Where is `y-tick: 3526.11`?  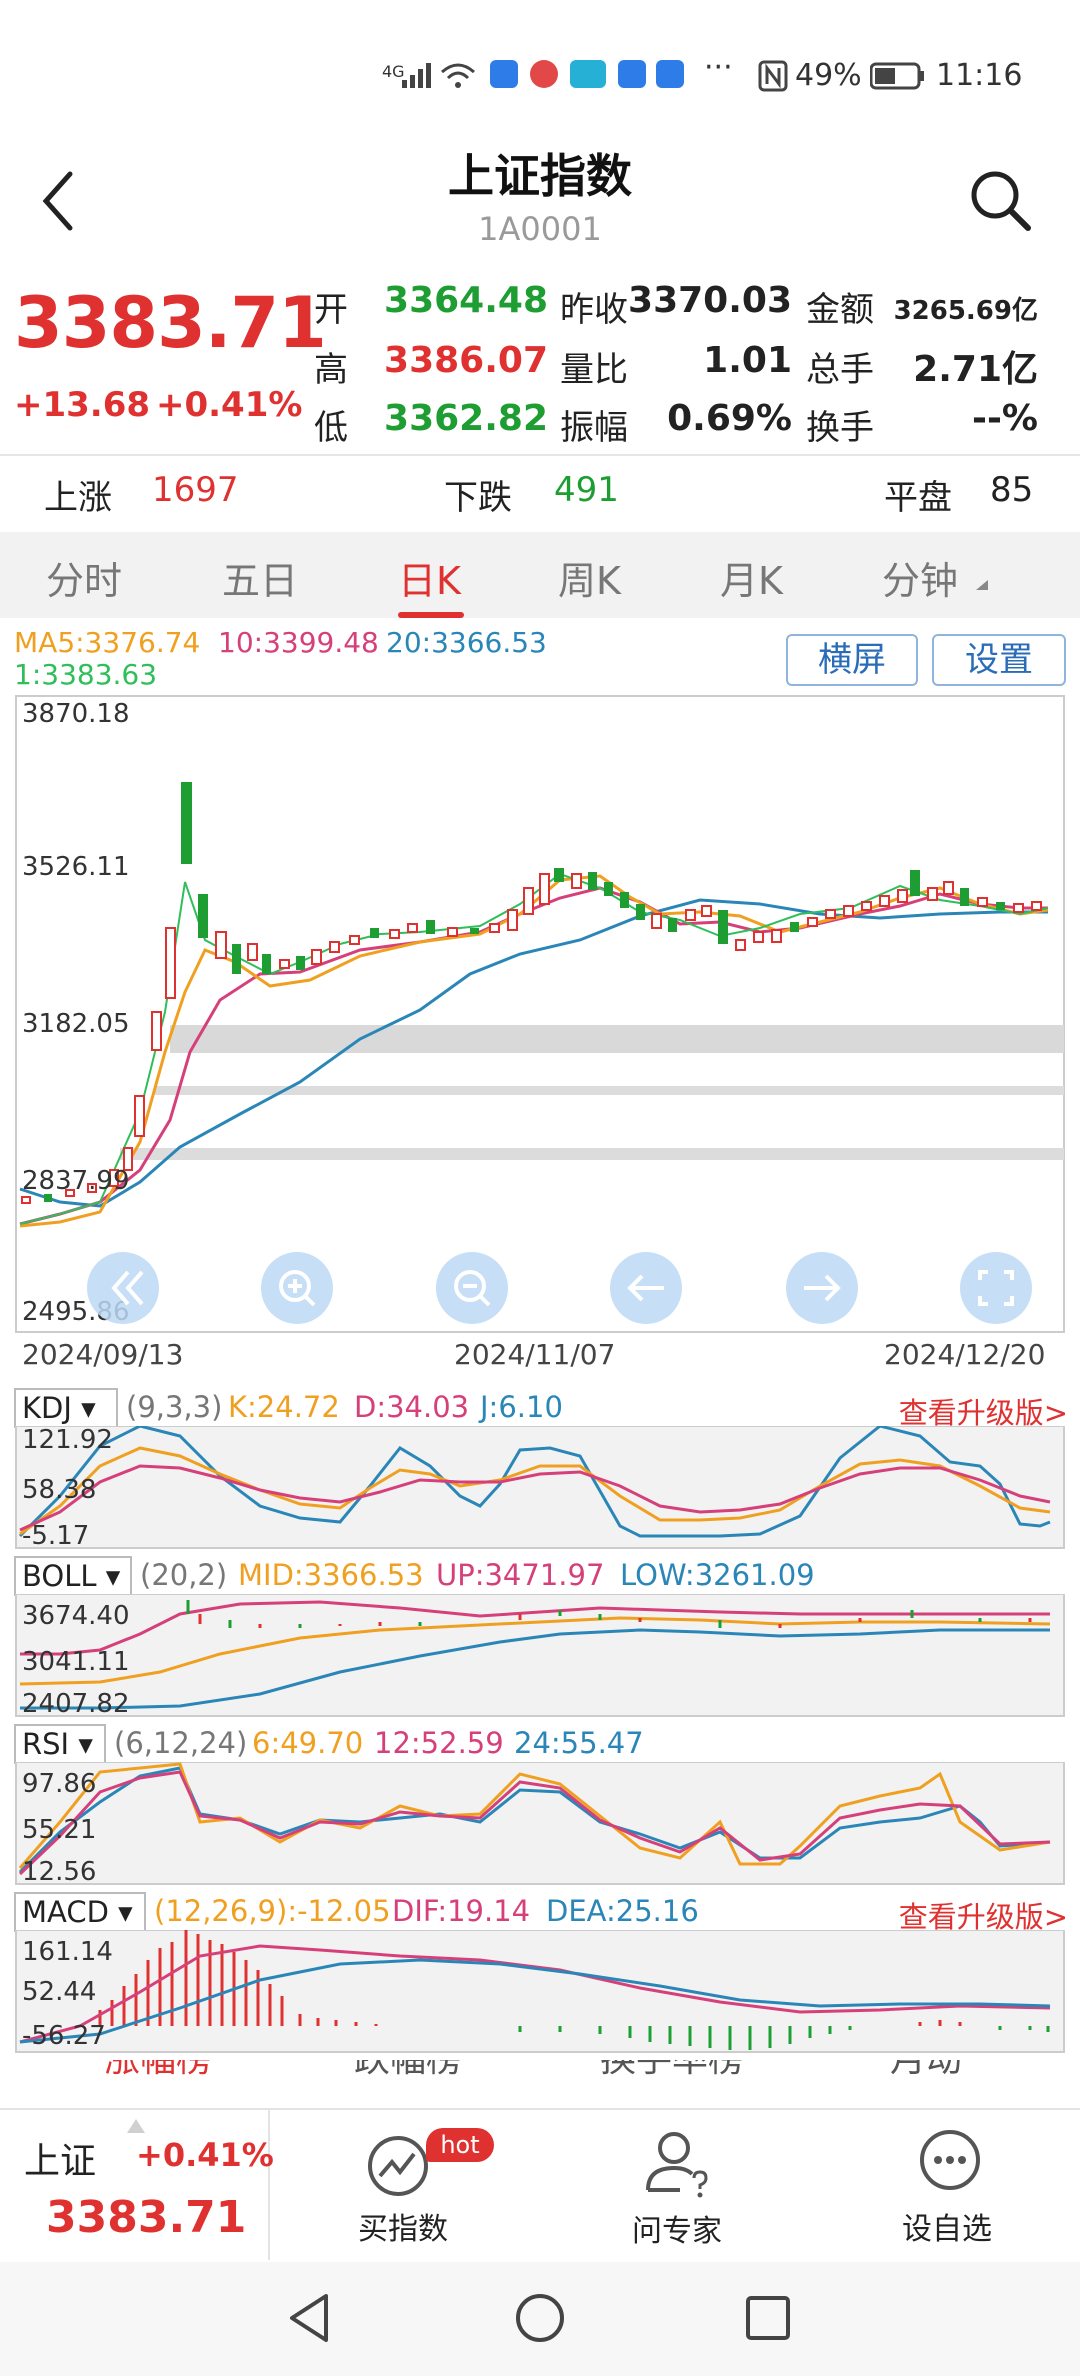 y-tick: 3526.11 is located at coordinates (76, 867).